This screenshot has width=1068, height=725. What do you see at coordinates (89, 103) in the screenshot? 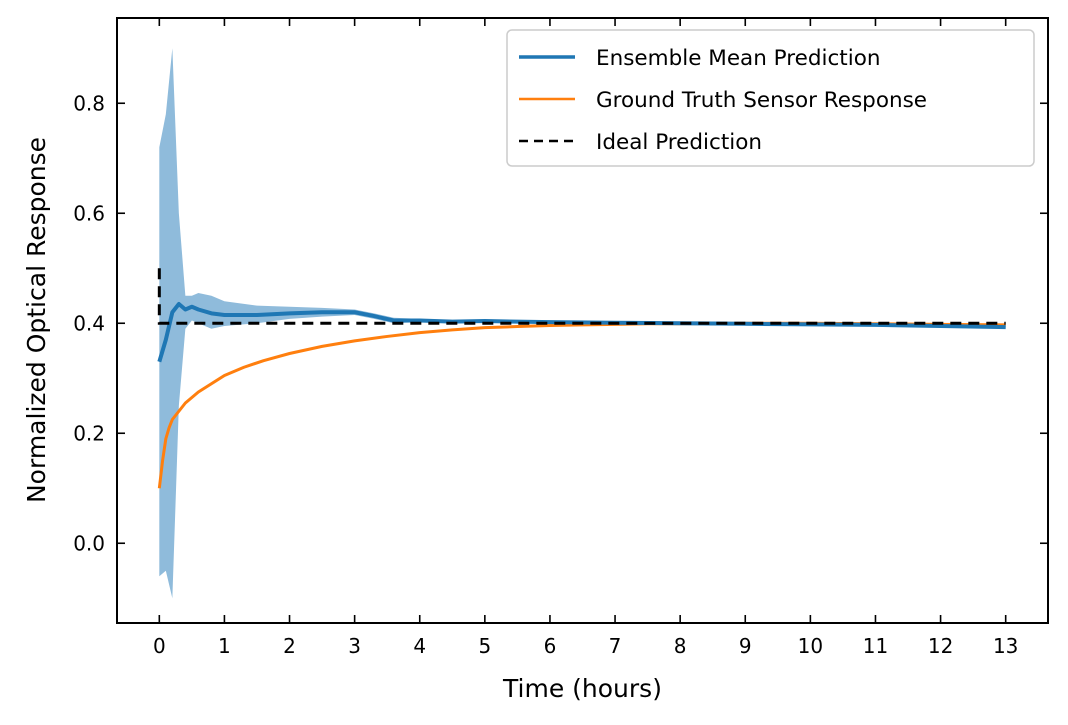
I see `y-tick-label: 0.8` at bounding box center [89, 103].